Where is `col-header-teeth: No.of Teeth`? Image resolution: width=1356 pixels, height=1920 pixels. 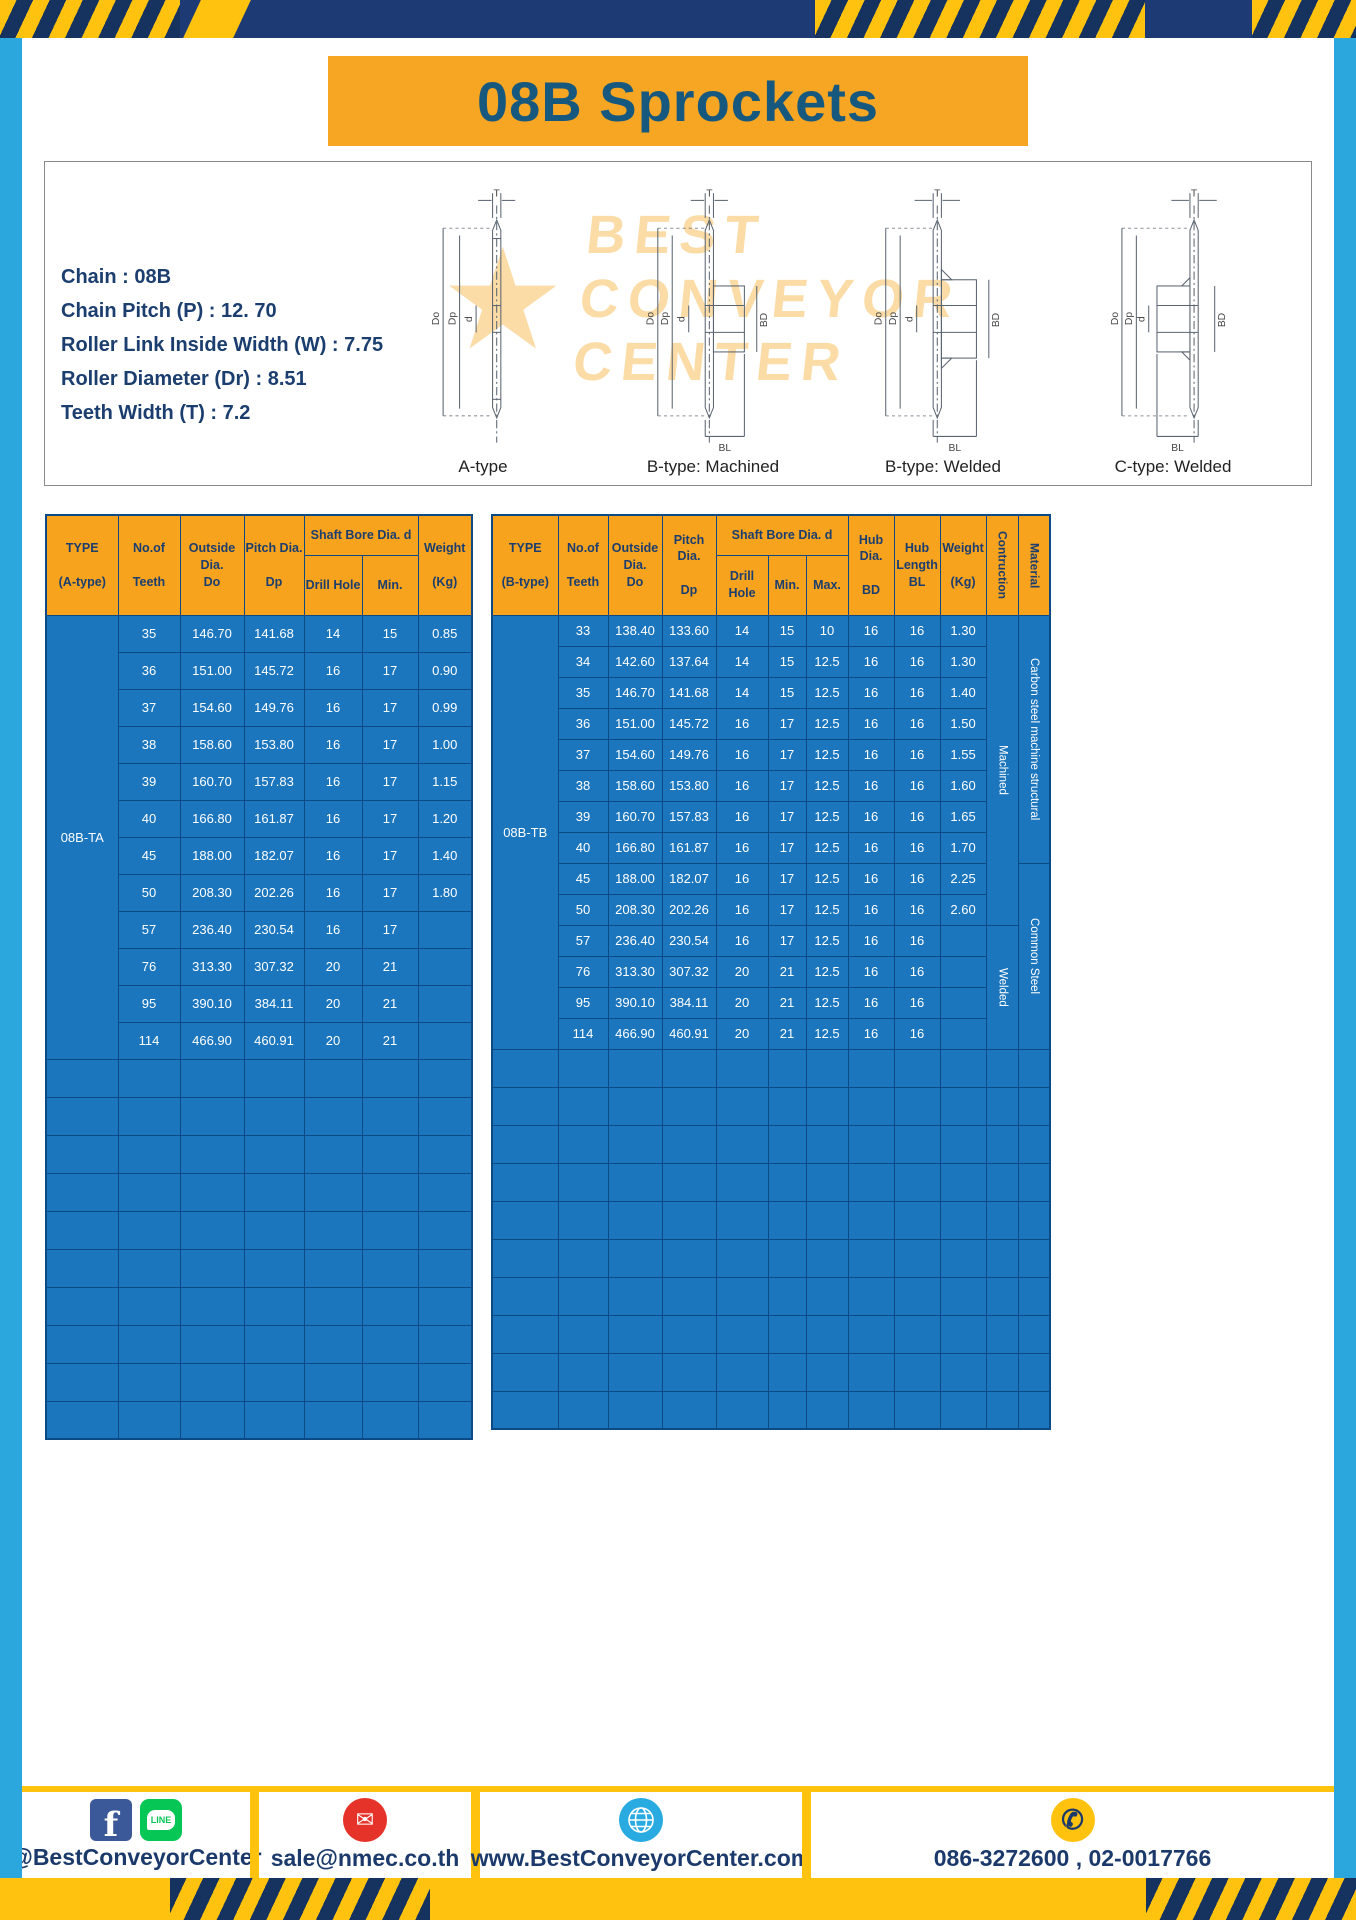
col-header-teeth: No.of Teeth is located at coordinates (583, 565).